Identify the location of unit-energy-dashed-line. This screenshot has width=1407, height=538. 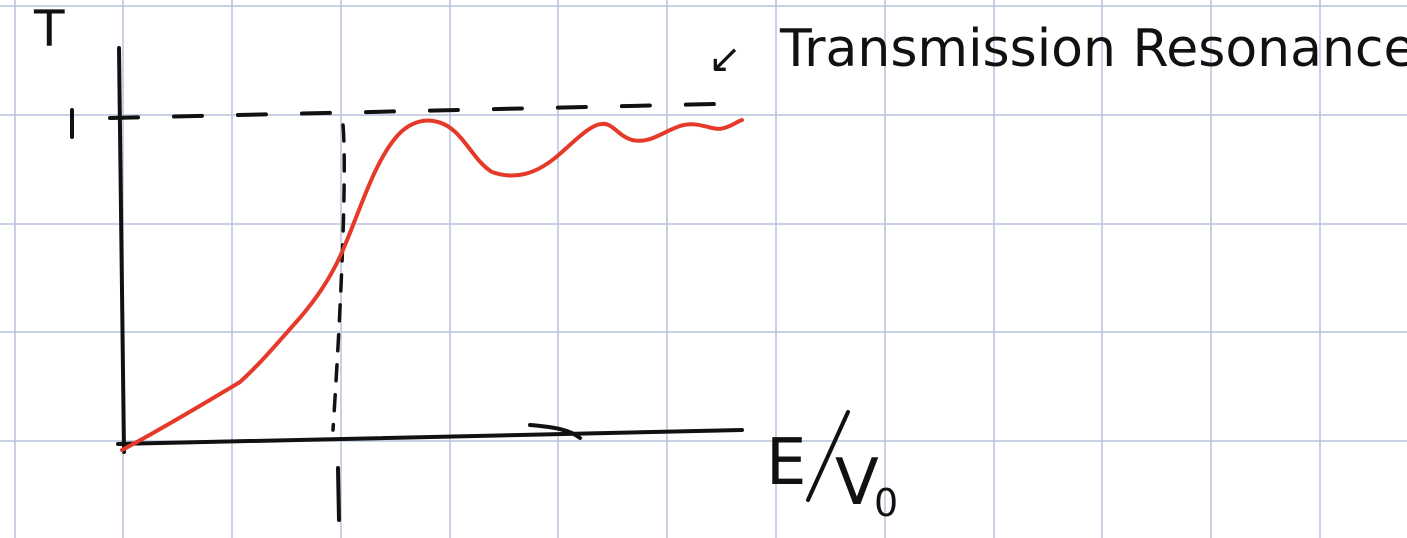
(339, 277).